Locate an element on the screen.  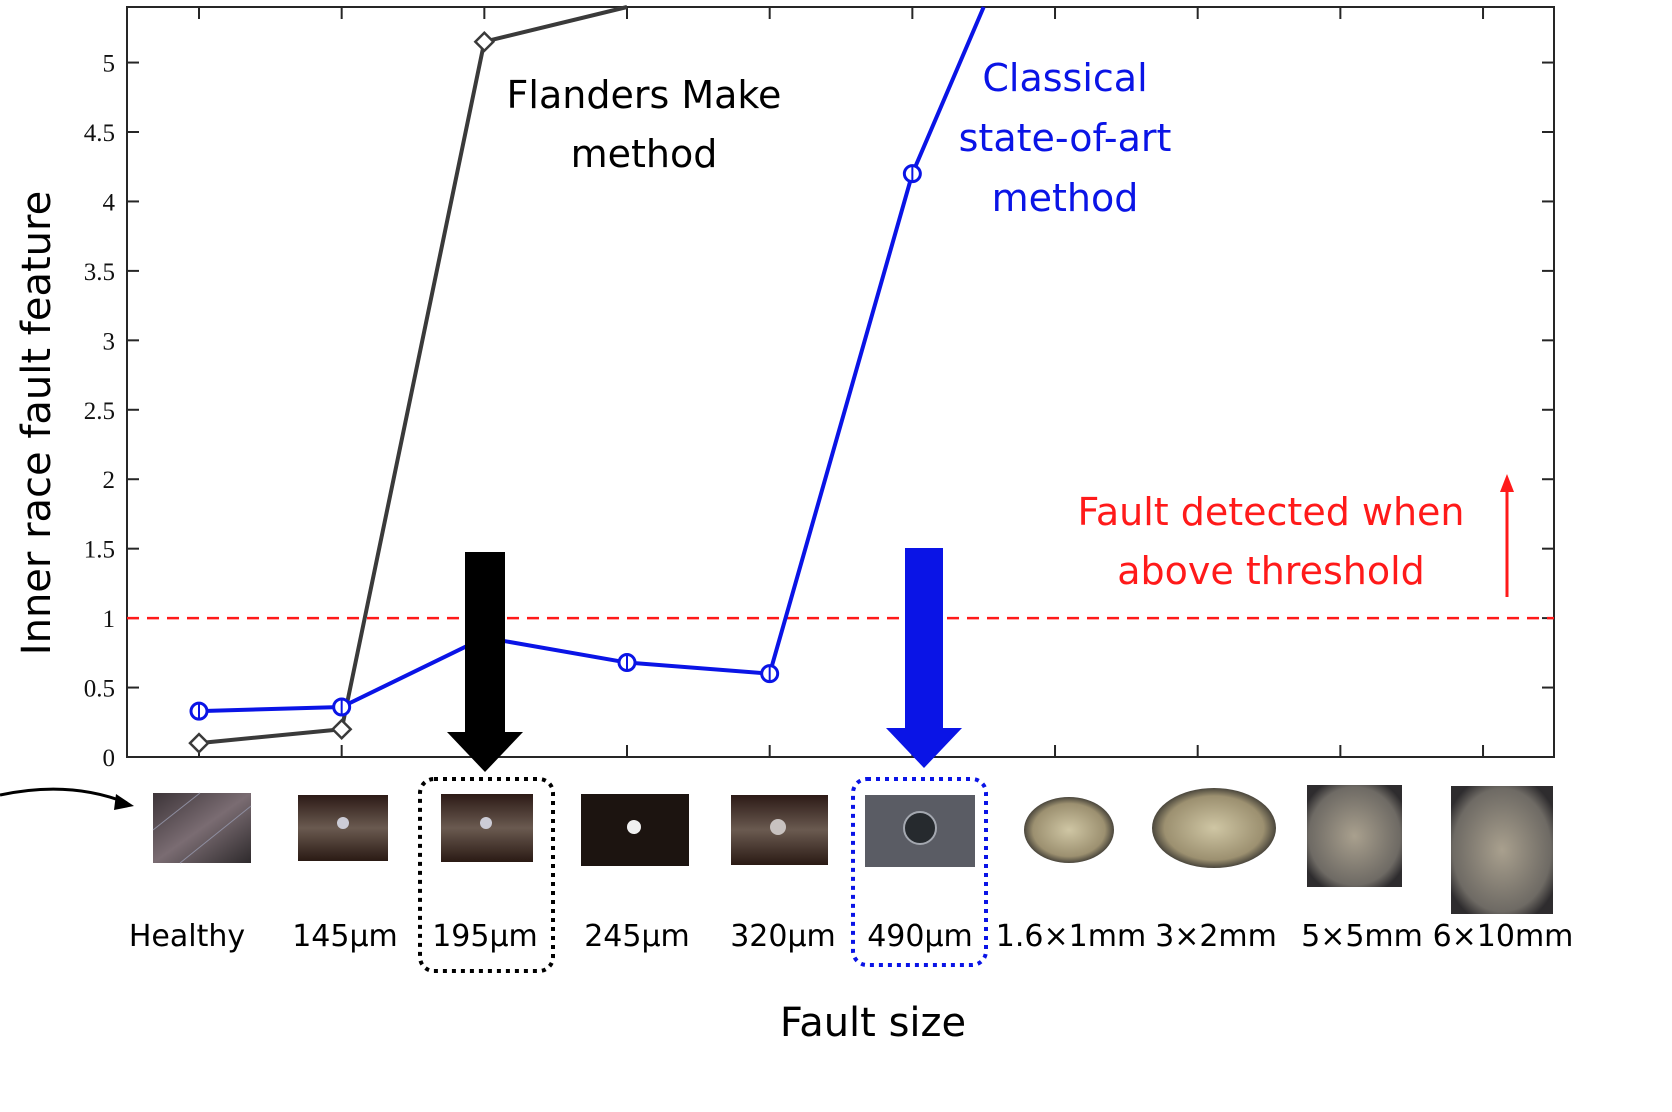
sample-image-3x2mm is located at coordinates (1214, 828).